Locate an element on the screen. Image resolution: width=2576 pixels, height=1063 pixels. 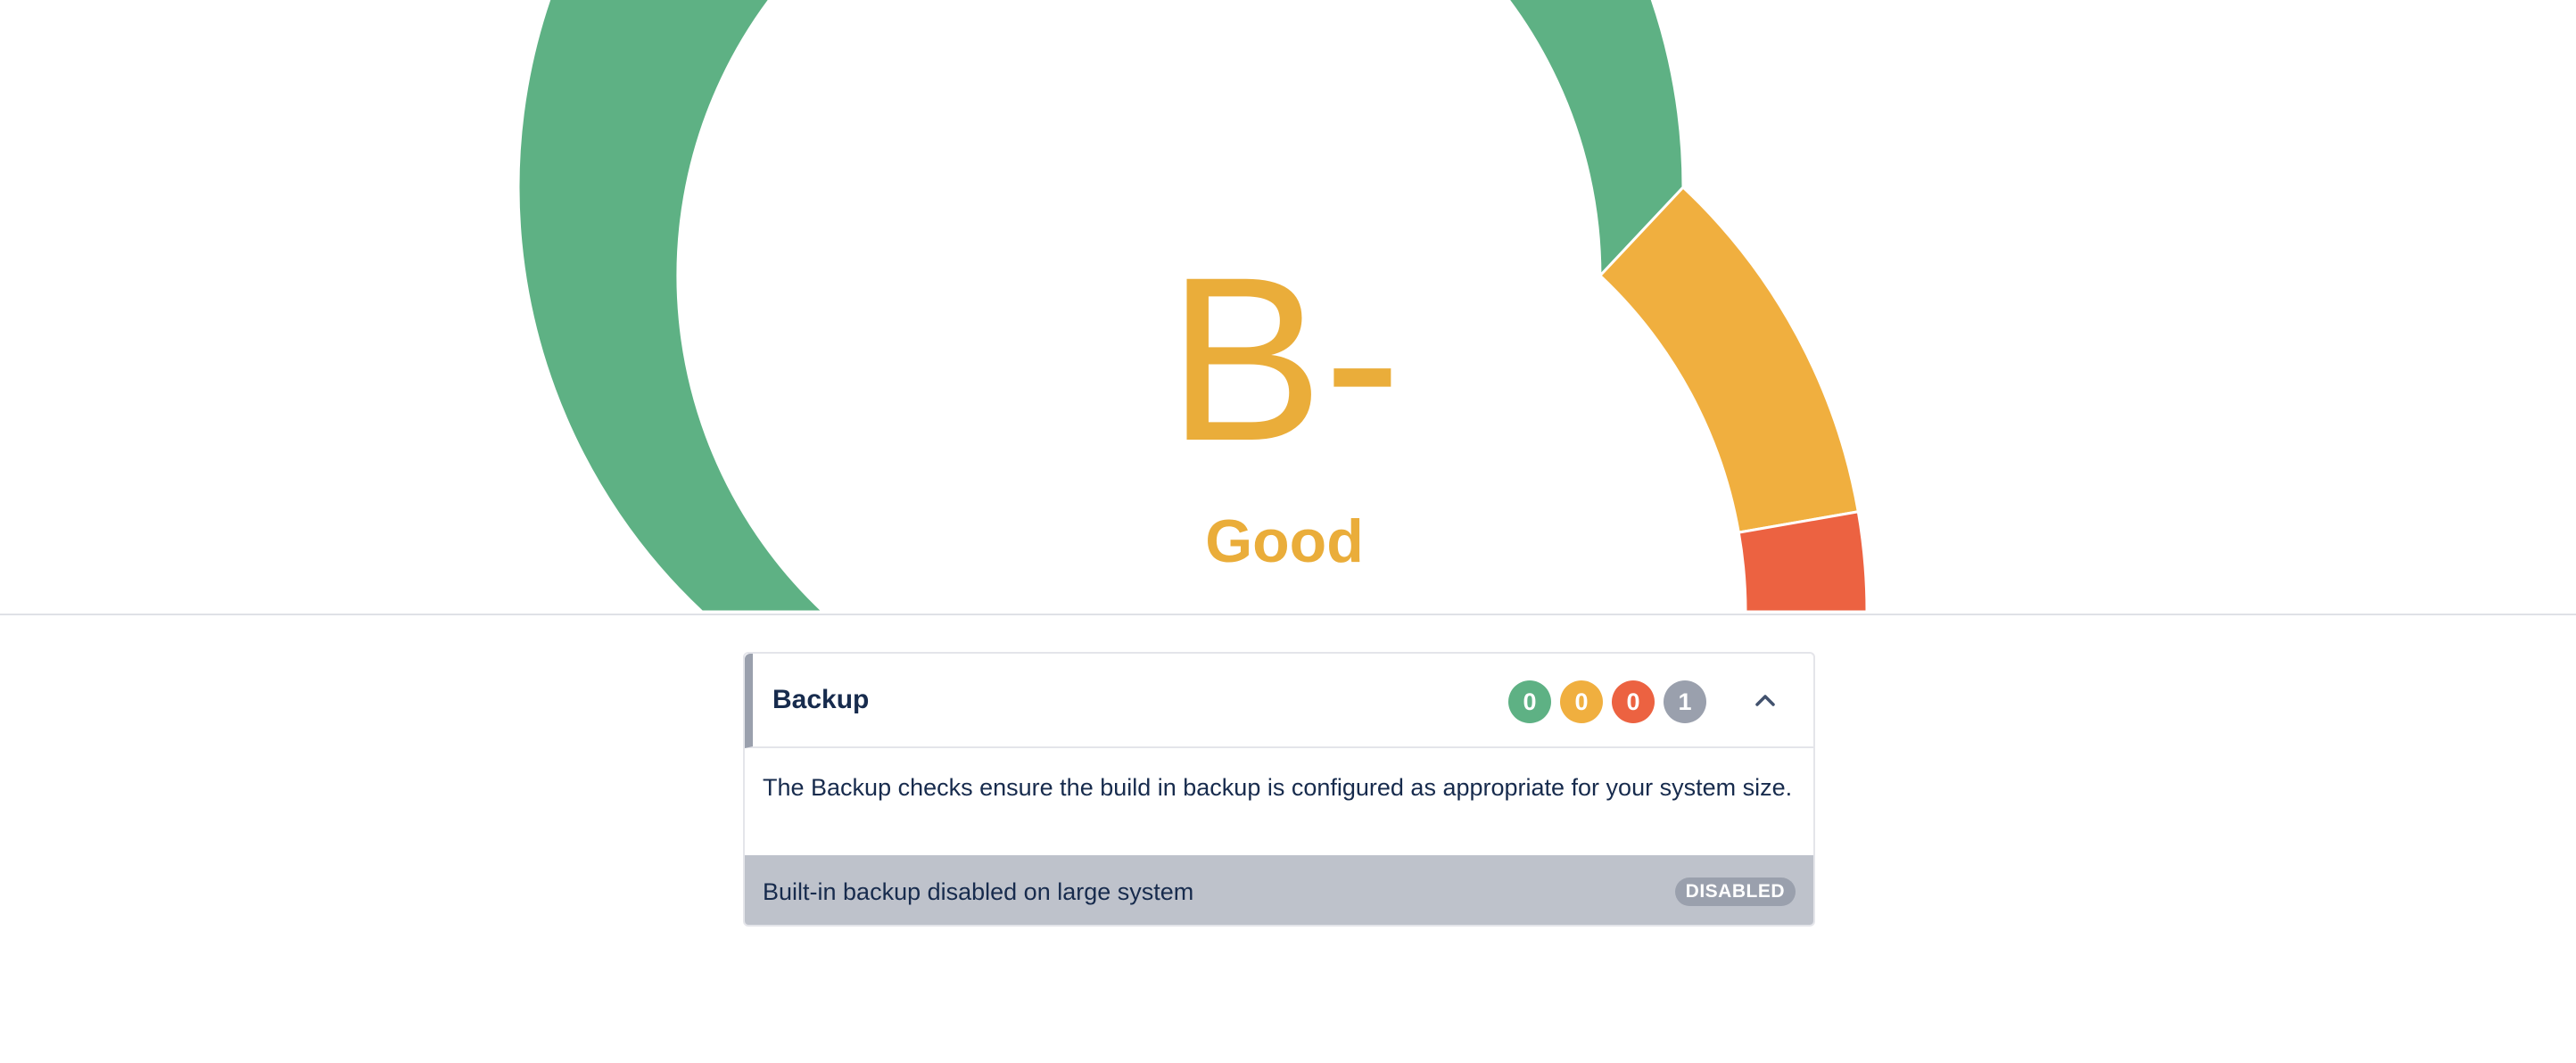
grade-rating: Good is located at coordinates (1284, 541).